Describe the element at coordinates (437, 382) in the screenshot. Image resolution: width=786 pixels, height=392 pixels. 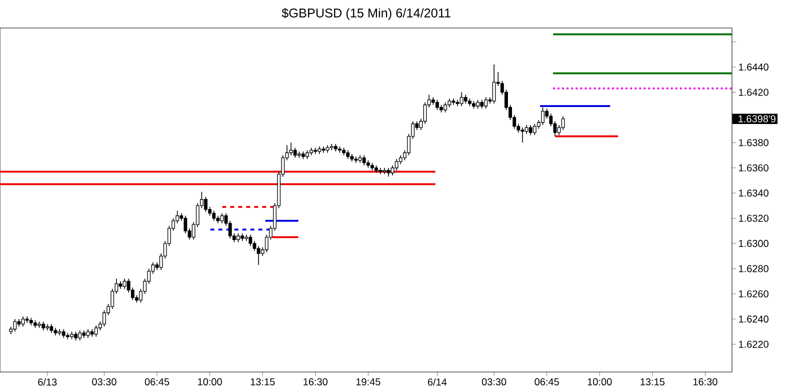
I see `x-tick-label: 6/14` at that location.